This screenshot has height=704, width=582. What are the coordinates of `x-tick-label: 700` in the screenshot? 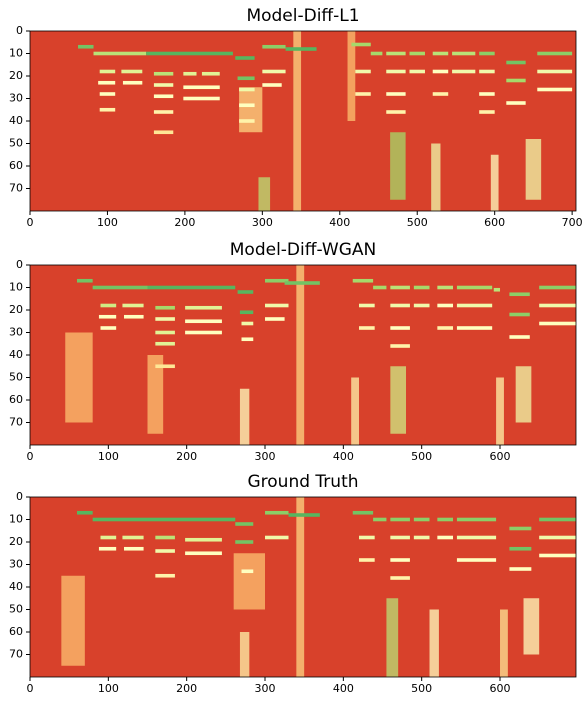 It's located at (572, 222).